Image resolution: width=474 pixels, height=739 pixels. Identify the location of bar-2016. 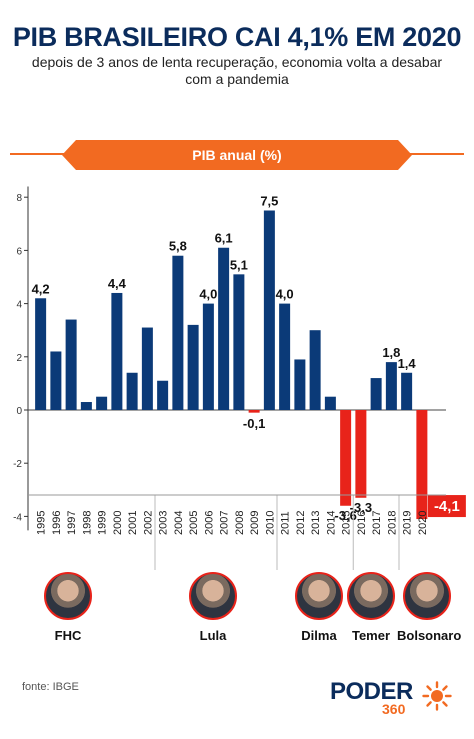
(361, 454).